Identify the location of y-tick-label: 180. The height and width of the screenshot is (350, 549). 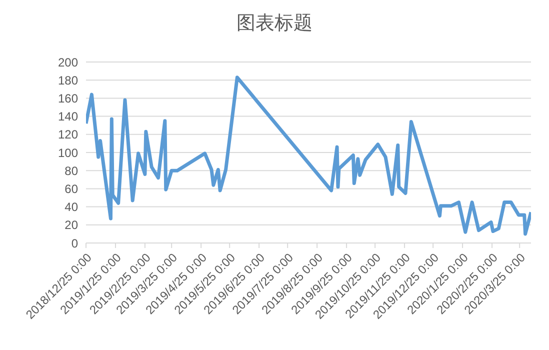
(68, 80).